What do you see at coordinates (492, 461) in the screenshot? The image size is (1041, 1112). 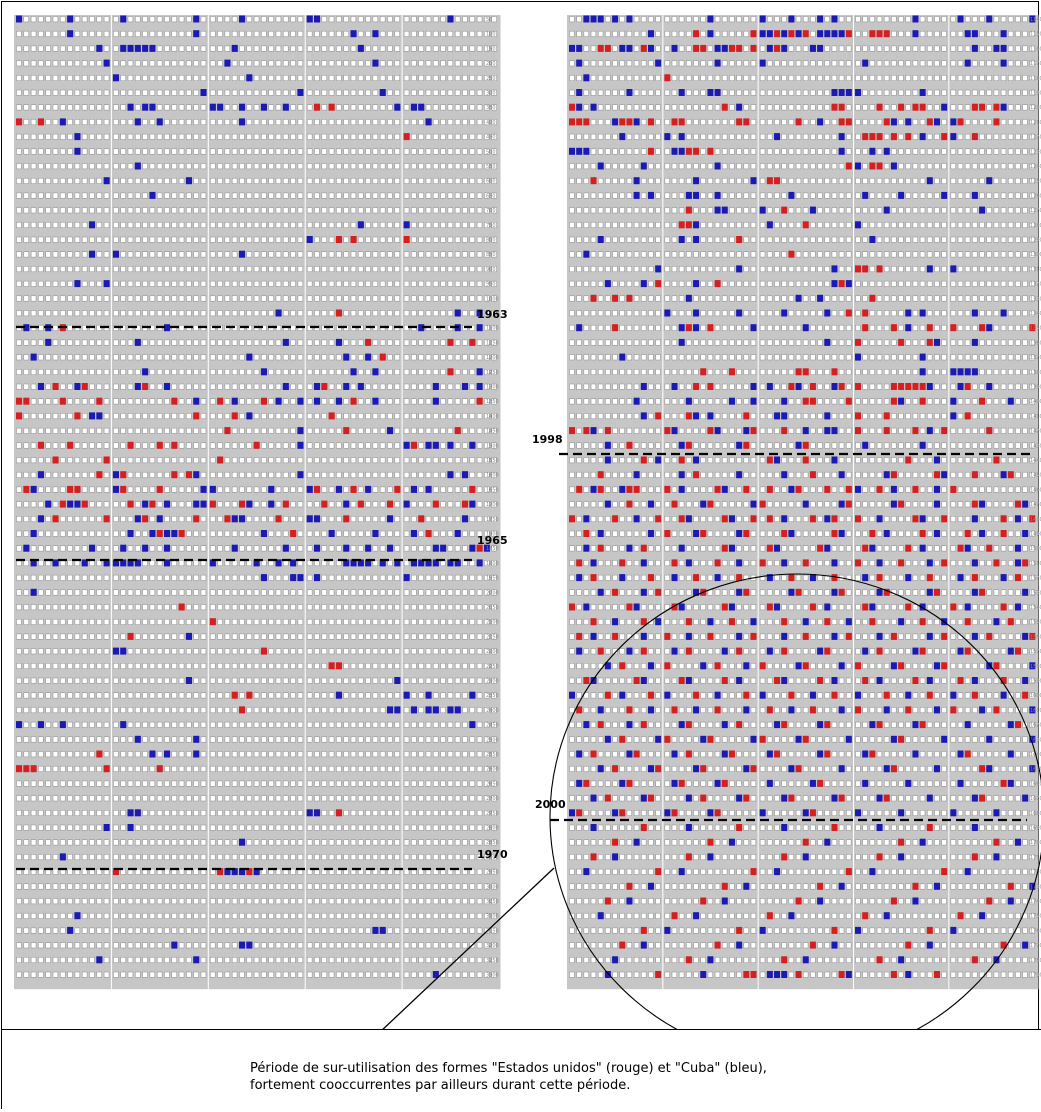 I see `row-label: 1550` at bounding box center [492, 461].